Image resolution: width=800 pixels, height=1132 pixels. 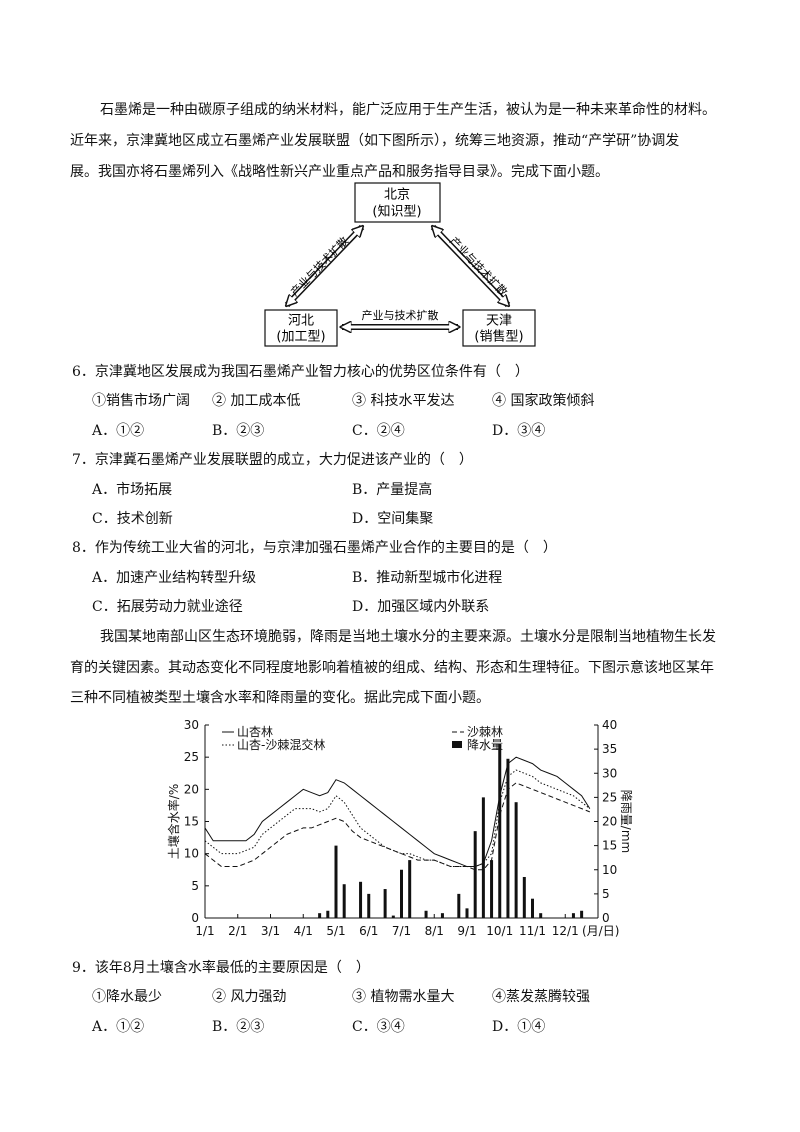 I want to click on x-tick-label: 8/1, so click(x=434, y=931).